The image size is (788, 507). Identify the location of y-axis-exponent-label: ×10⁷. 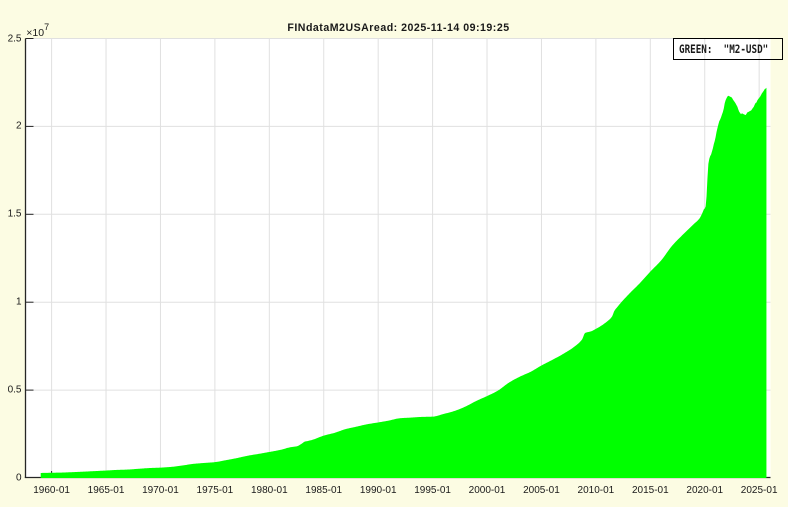
(37, 31).